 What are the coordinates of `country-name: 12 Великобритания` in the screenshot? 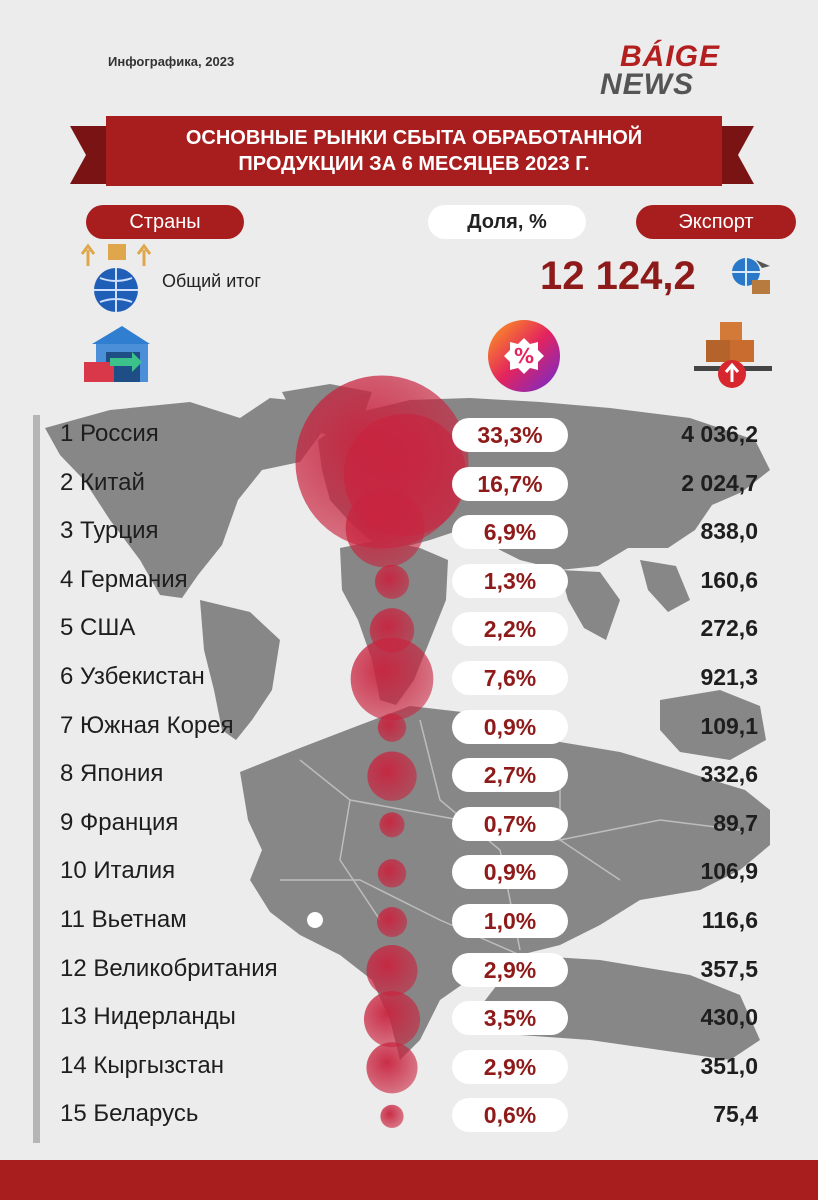 It's located at (169, 968).